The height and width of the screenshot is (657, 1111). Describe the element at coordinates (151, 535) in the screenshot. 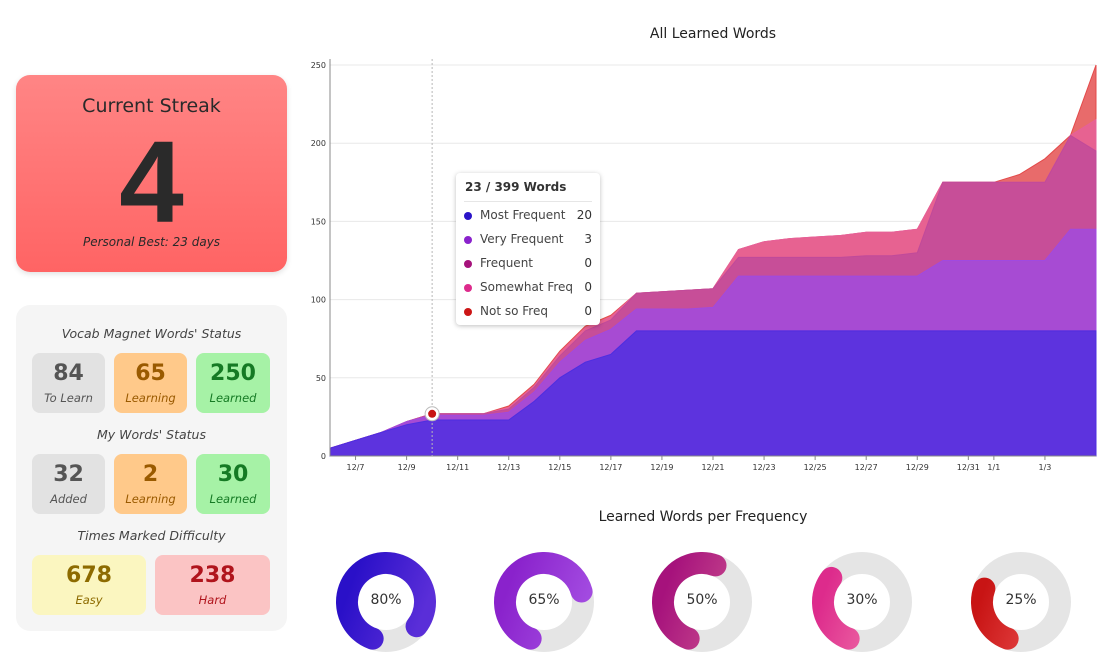

I see `difficulty-title: Times Marked Difficulty` at that location.